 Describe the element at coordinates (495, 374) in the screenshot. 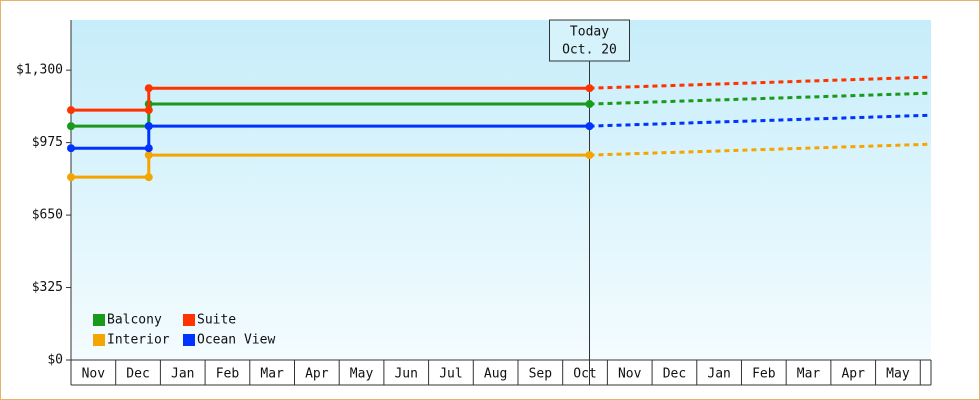

I see `x-tick-label: Aug` at that location.